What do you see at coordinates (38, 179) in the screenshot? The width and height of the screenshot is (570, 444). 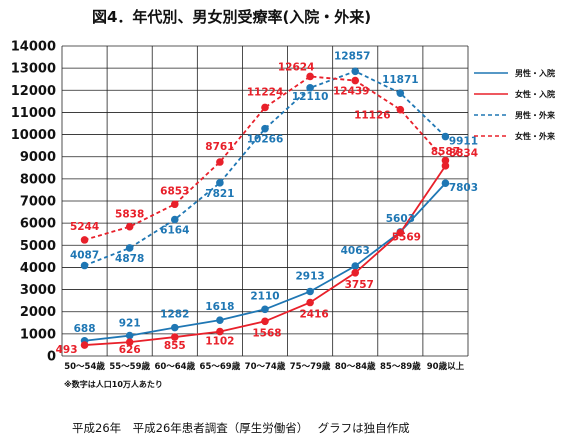 I see `y-tick-label: 8000` at bounding box center [38, 179].